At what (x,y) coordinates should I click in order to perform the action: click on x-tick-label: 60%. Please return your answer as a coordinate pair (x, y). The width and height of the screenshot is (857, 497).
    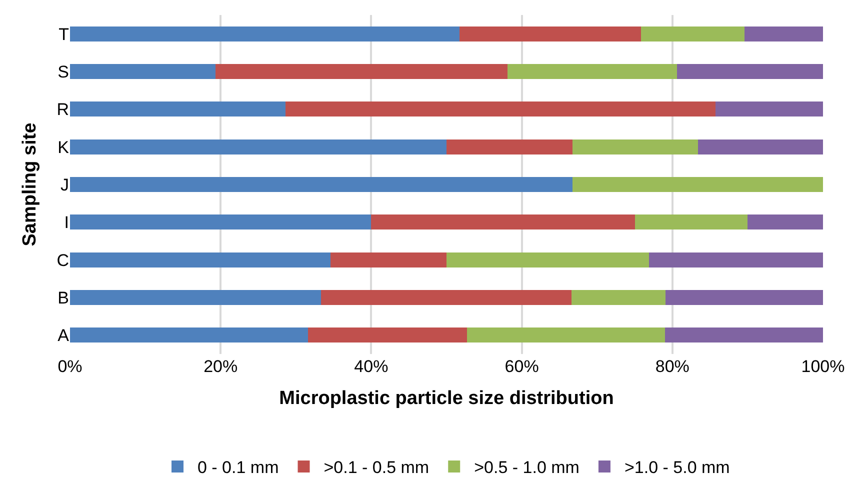
    Looking at the image, I should click on (521, 366).